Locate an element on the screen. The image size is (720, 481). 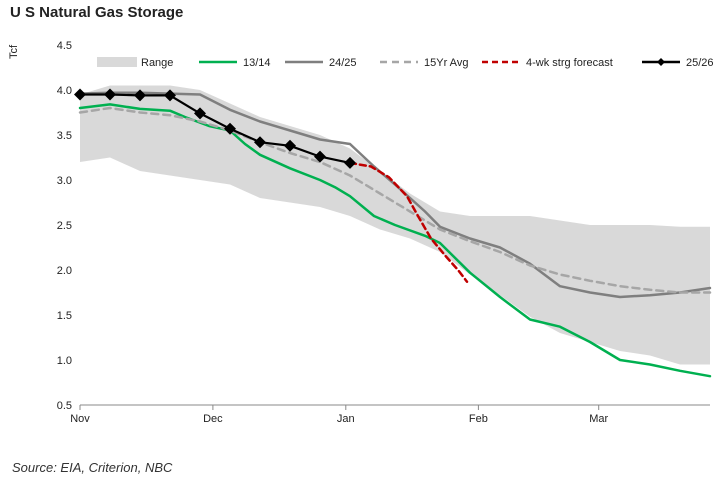
y-tick-label: 2.0 is located at coordinates (64, 271).